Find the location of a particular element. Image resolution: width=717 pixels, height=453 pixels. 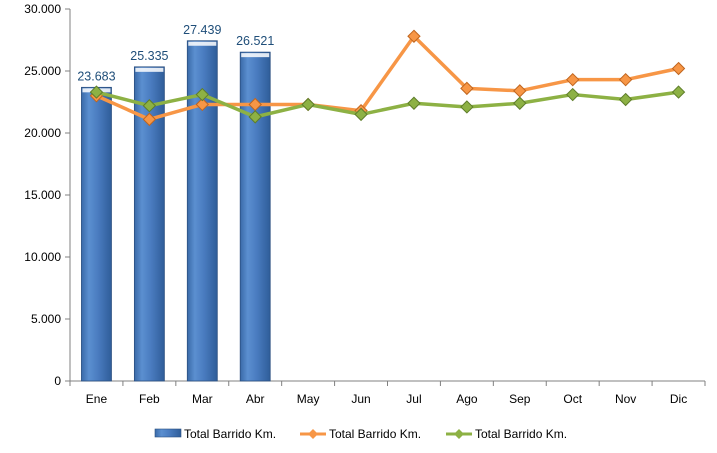

y-tick-label: 30.000 is located at coordinates (42, 9).